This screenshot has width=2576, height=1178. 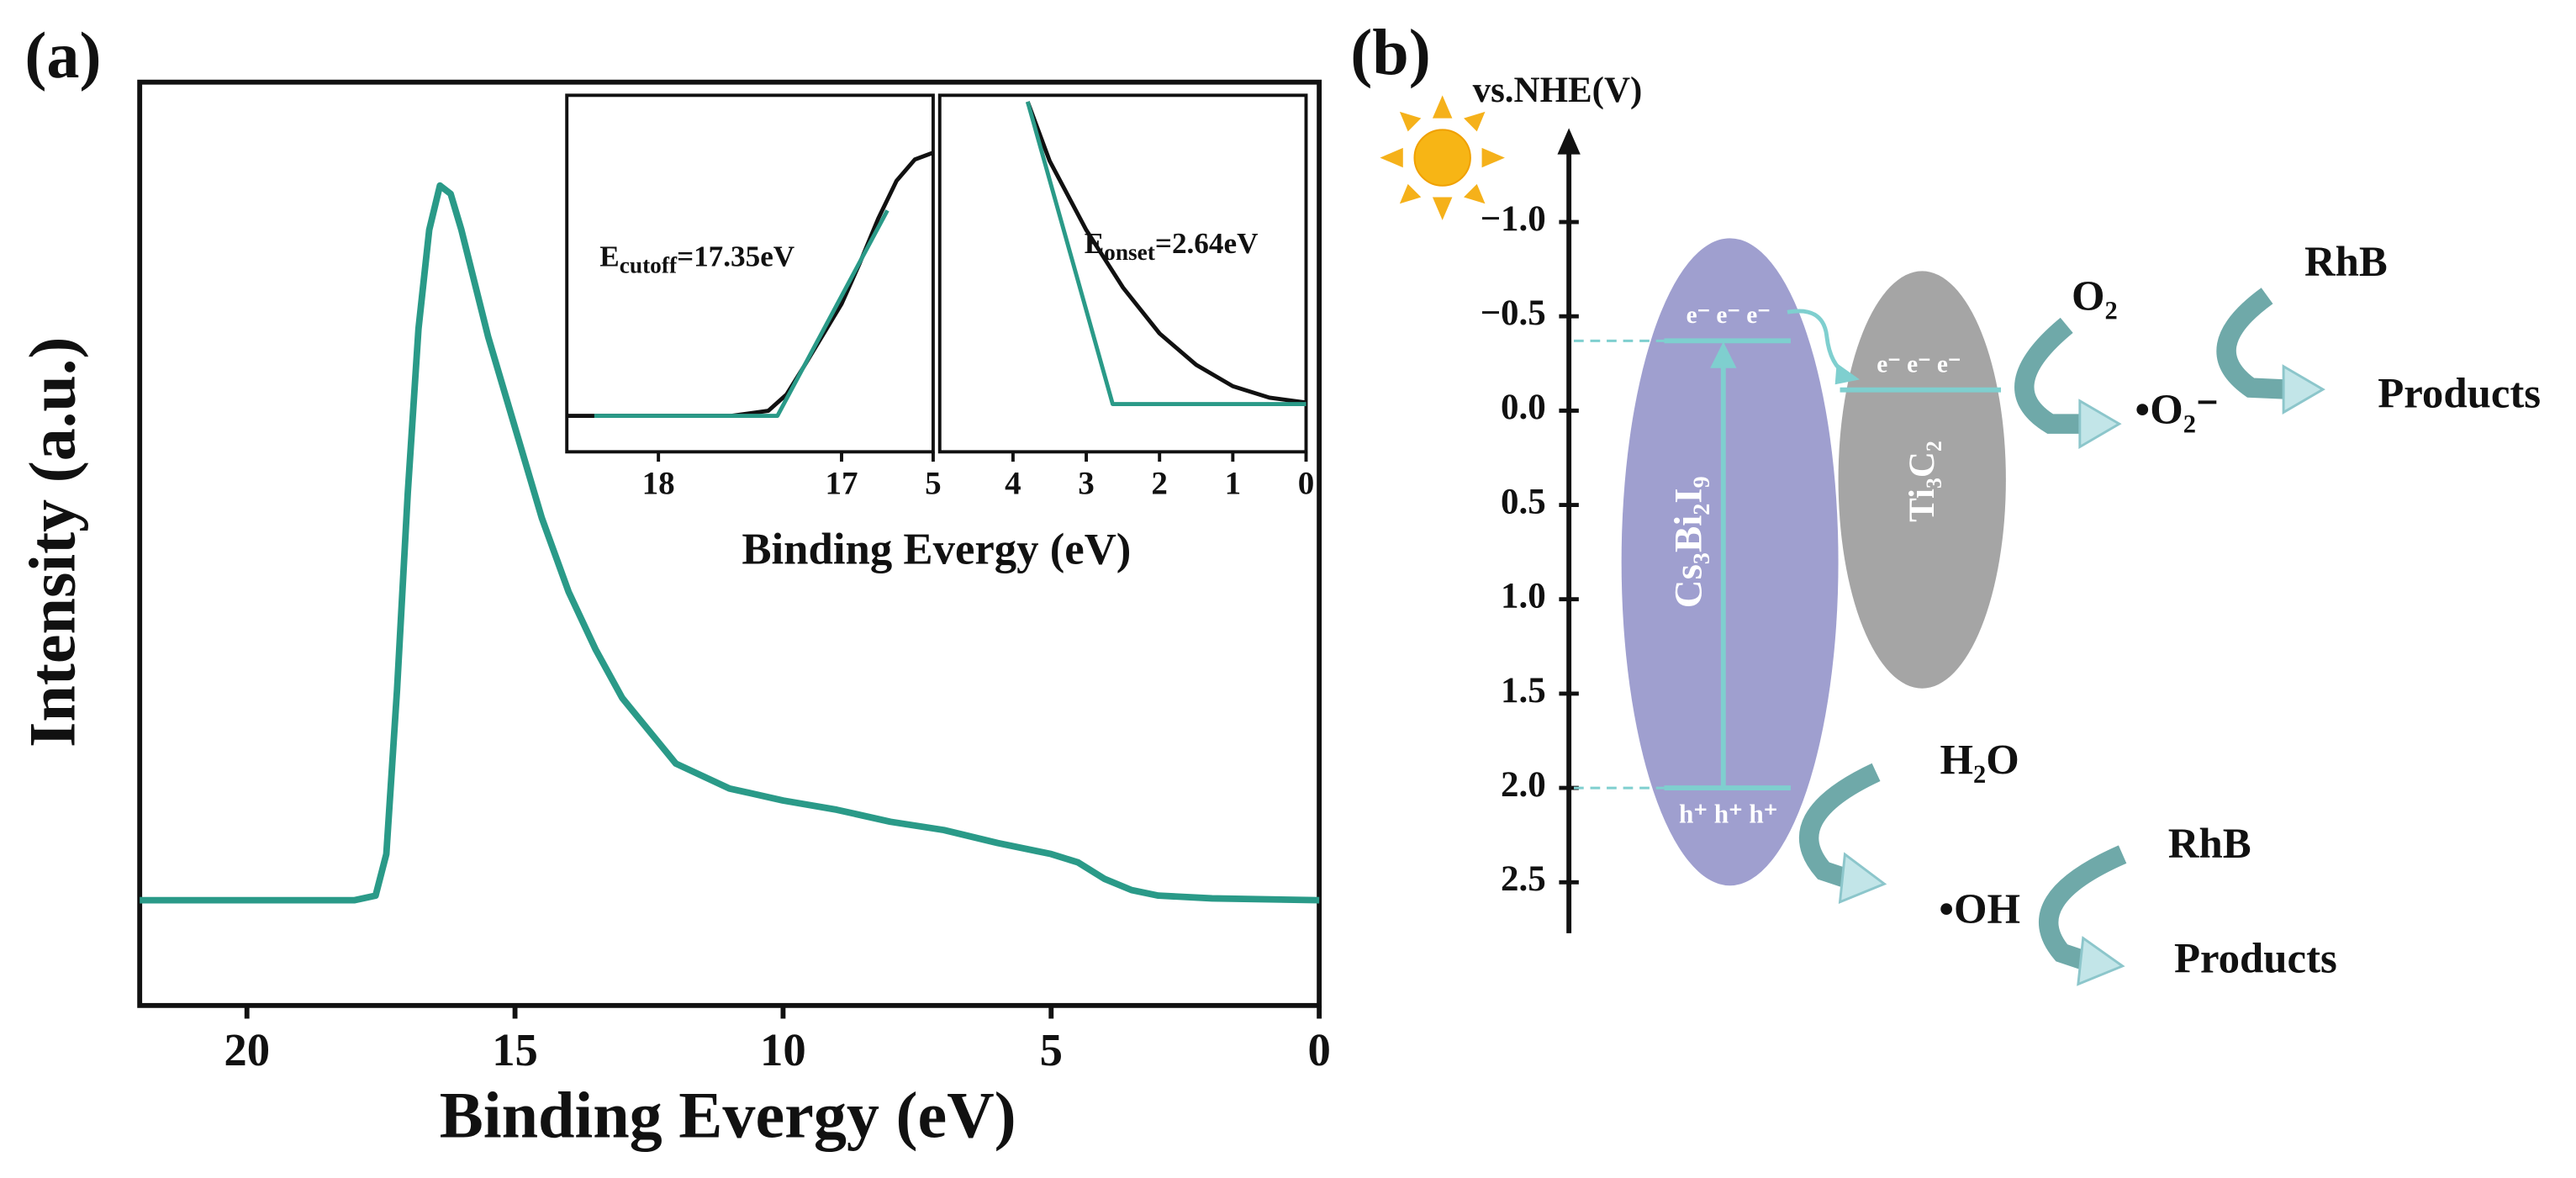 I want to click on hole-label: h⁺ h⁺ h⁺, so click(x=1728, y=814).